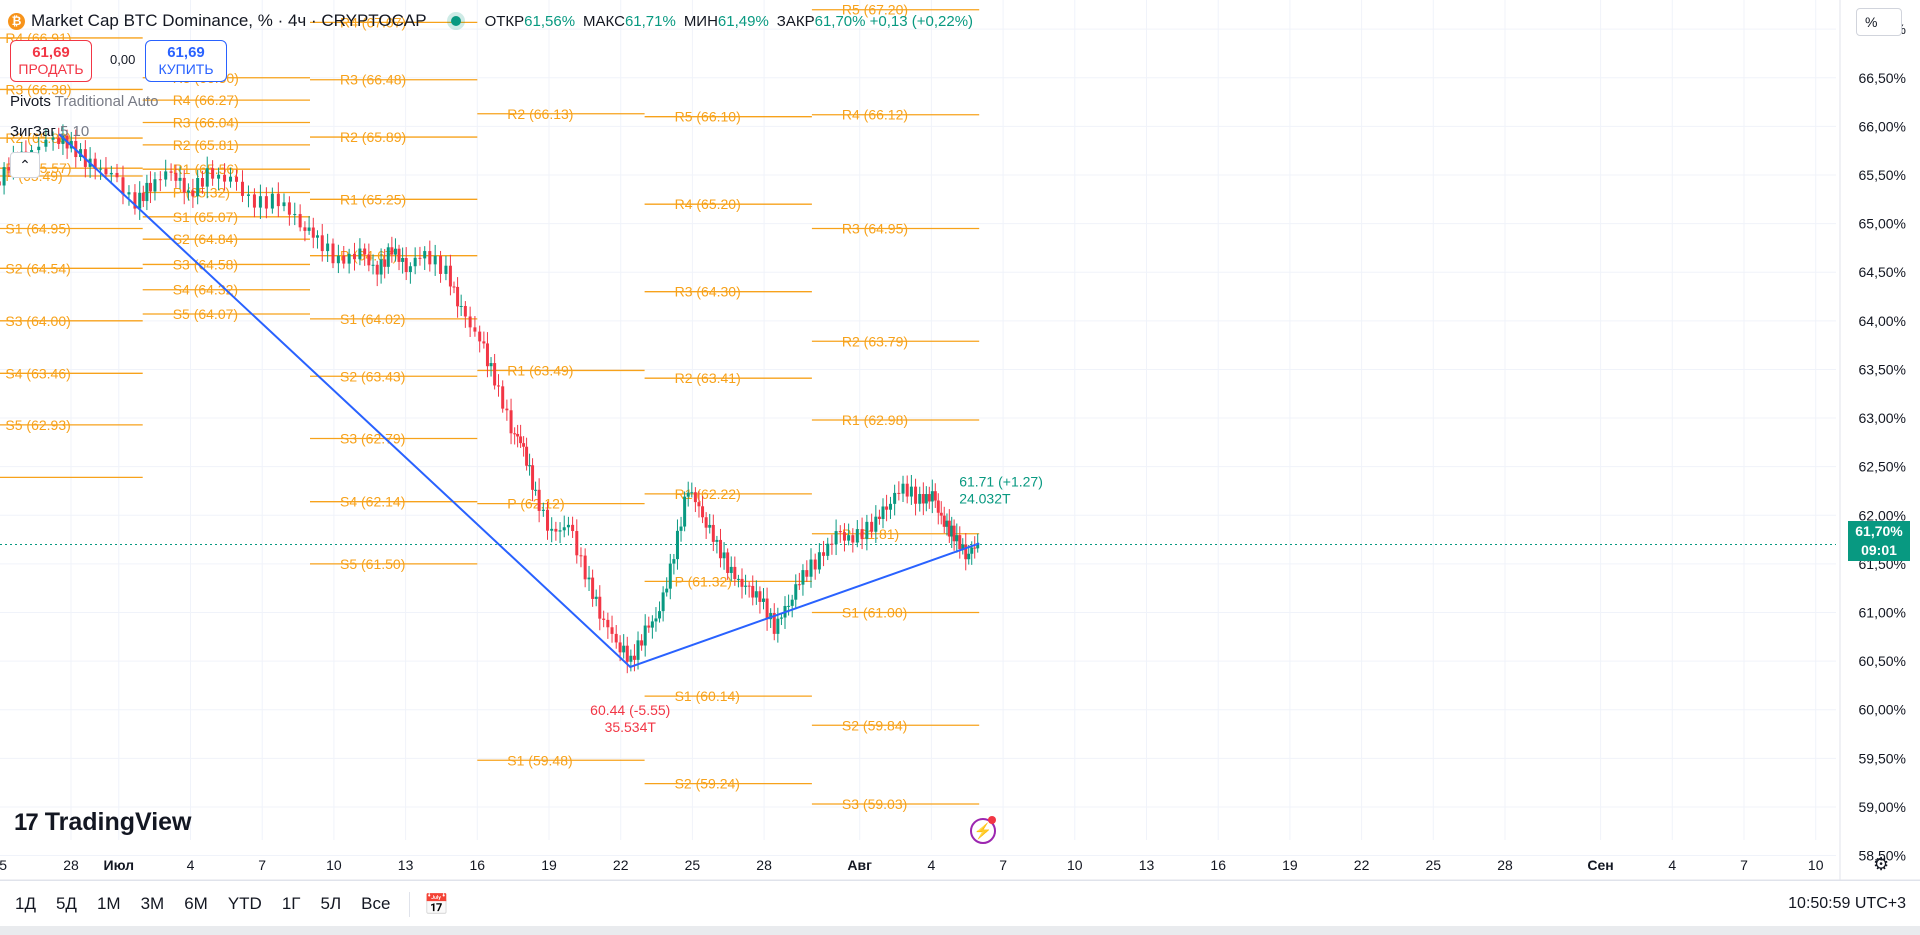 The height and width of the screenshot is (935, 1920). I want to click on pivot-level-label: R2 (65.89), so click(373, 137).